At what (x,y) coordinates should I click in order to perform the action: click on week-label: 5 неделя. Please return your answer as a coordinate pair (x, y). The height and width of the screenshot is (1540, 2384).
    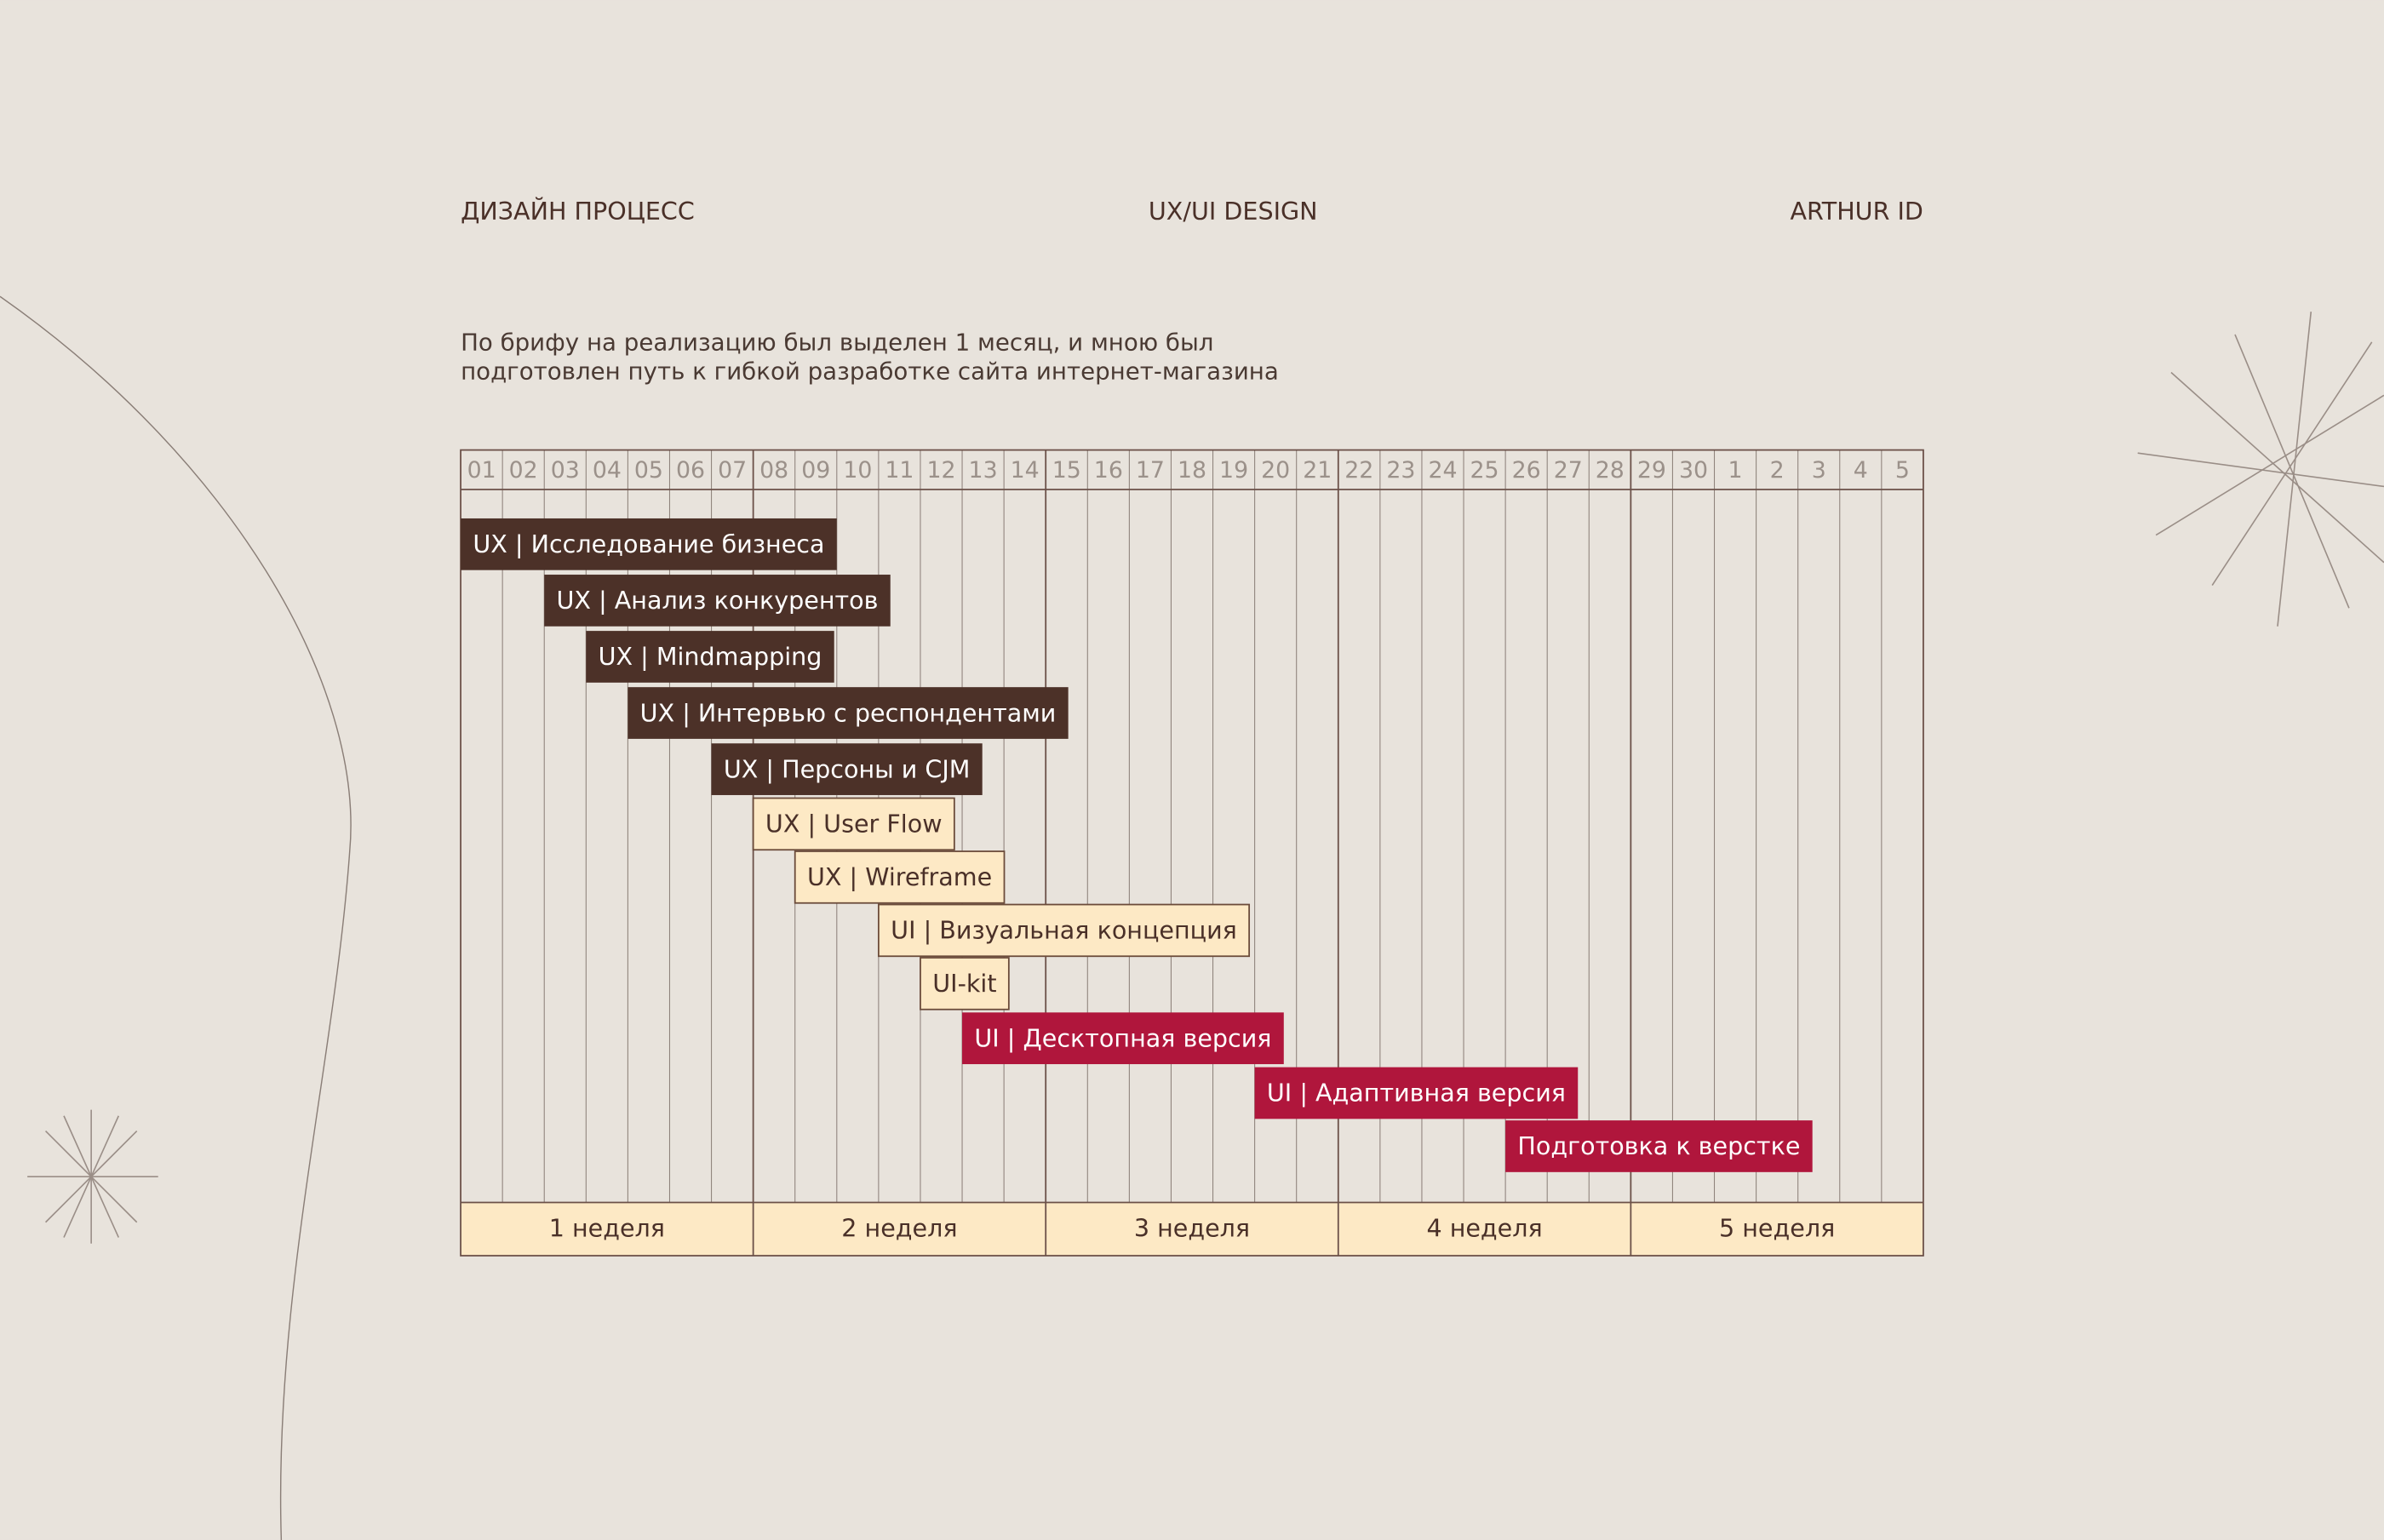
    Looking at the image, I should click on (1777, 1228).